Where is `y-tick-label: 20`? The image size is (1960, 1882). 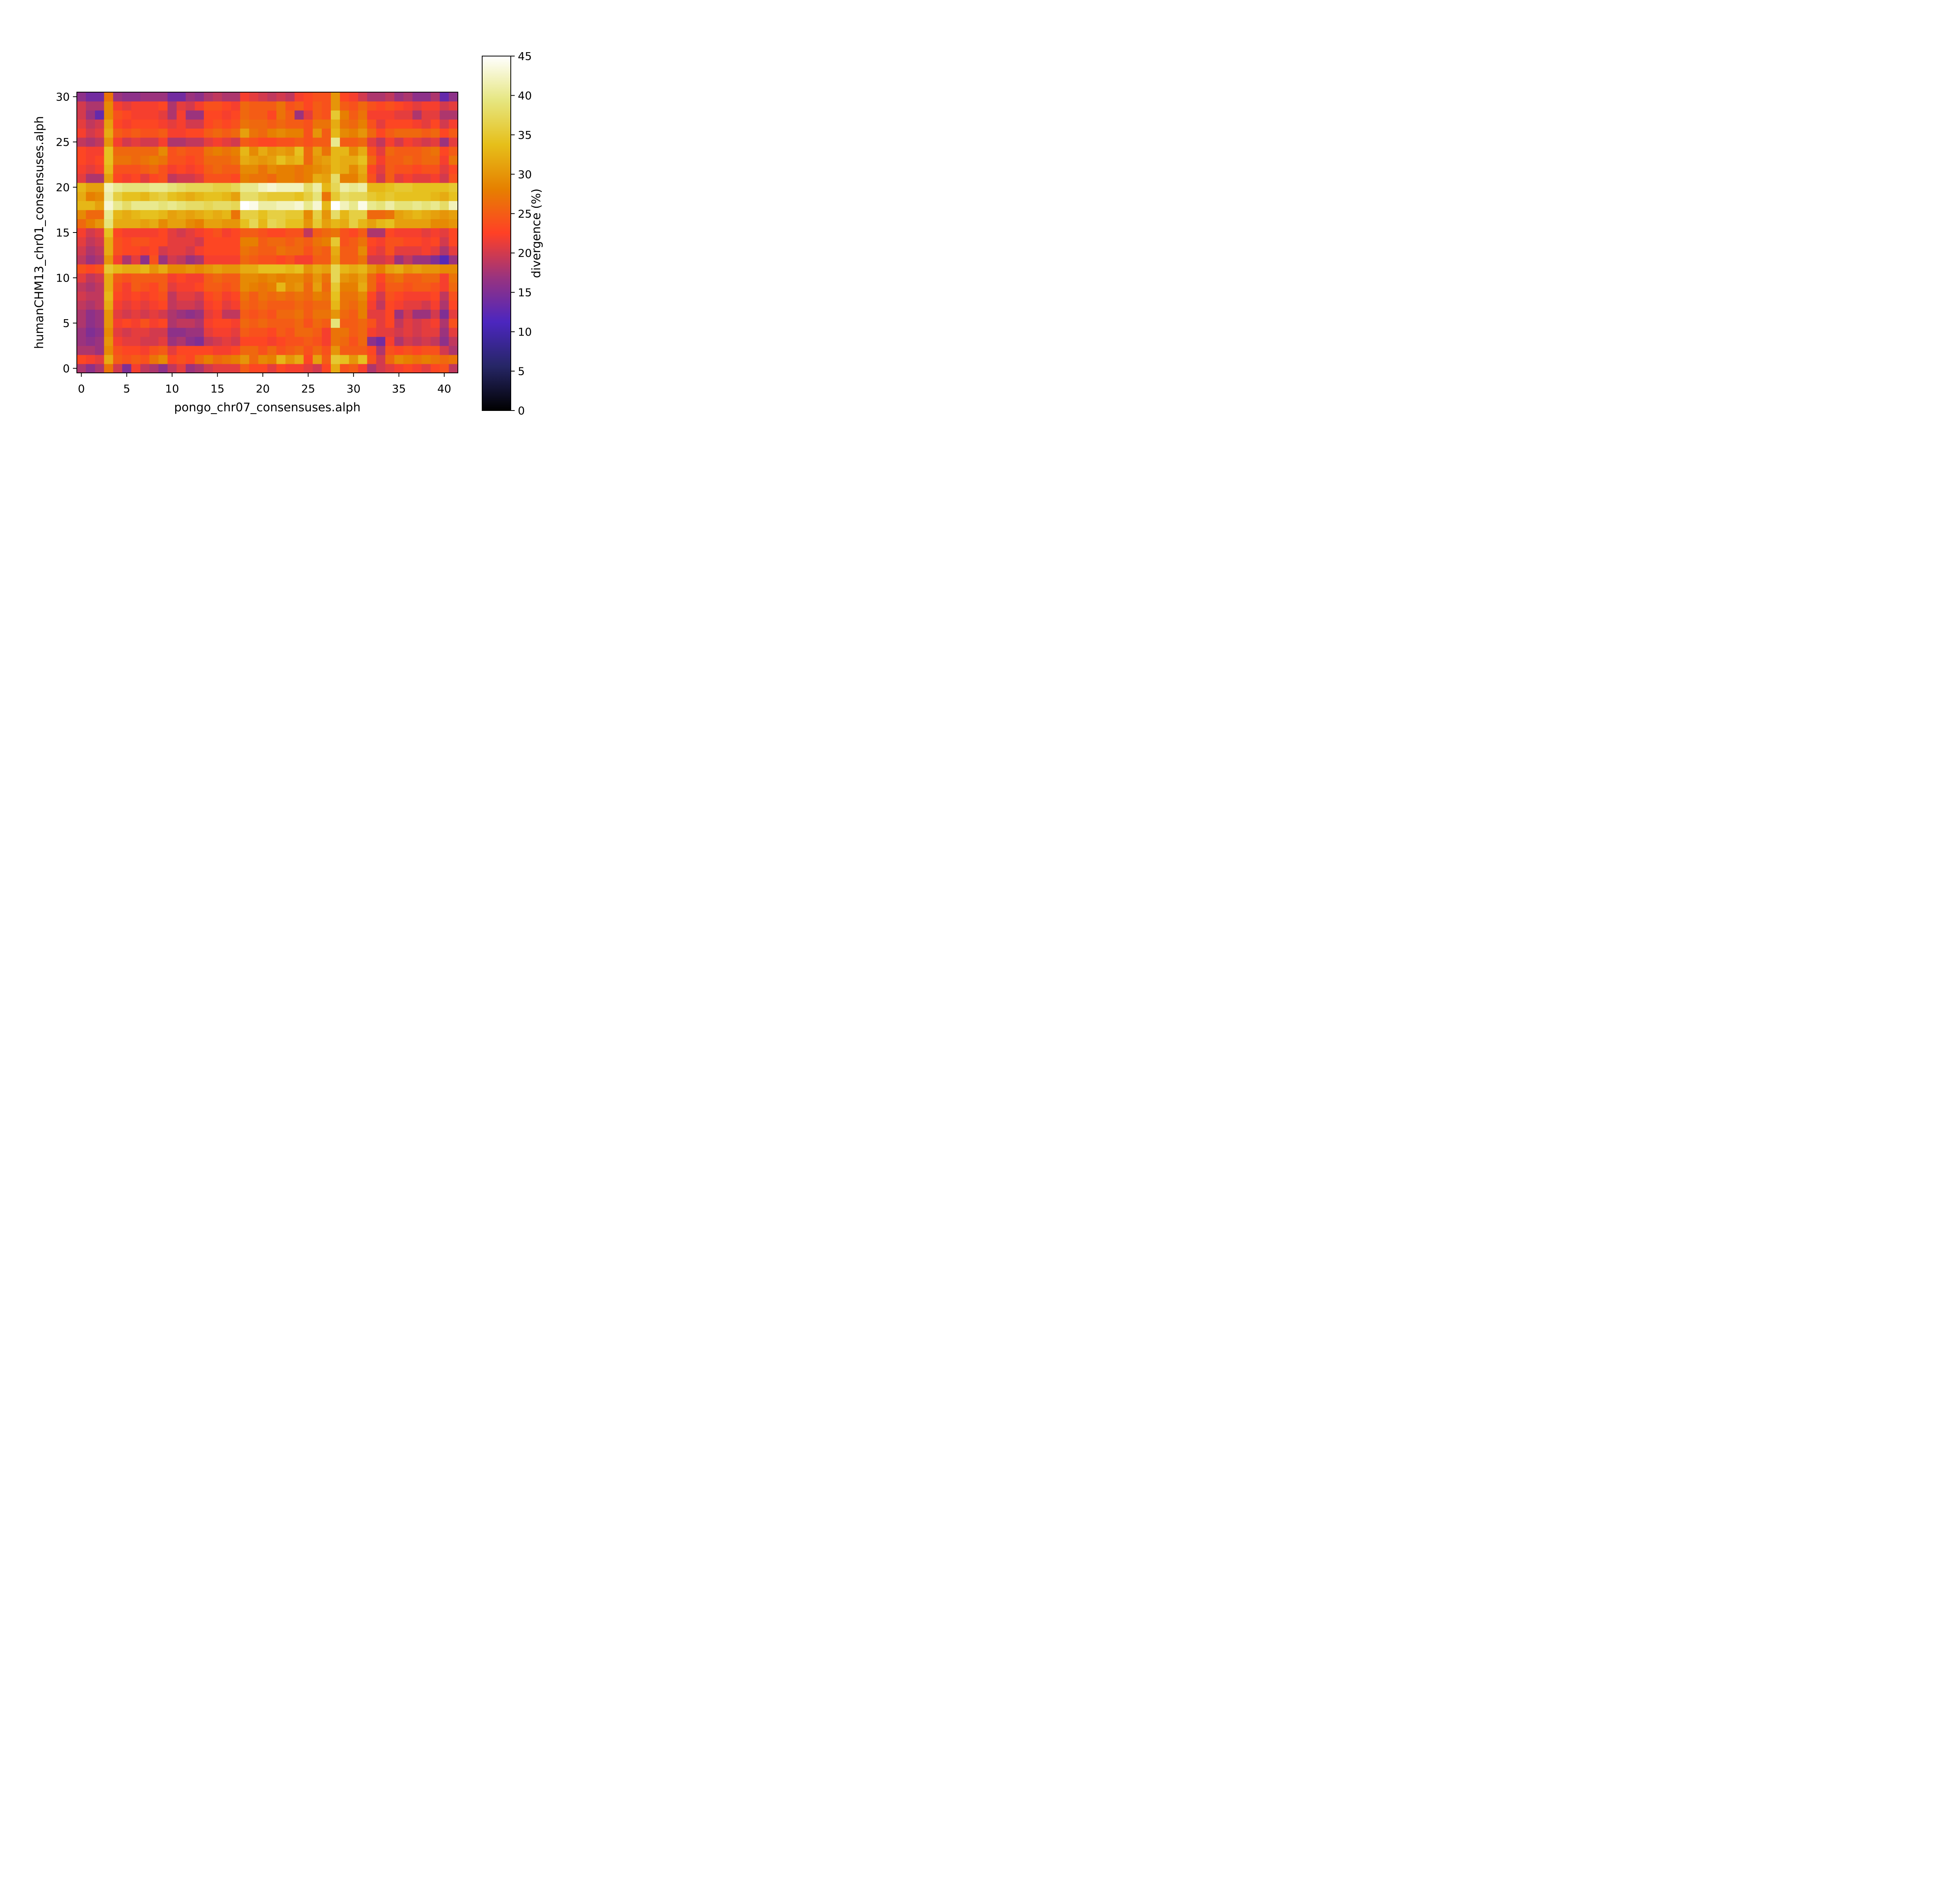
y-tick-label: 20 is located at coordinates (63, 187).